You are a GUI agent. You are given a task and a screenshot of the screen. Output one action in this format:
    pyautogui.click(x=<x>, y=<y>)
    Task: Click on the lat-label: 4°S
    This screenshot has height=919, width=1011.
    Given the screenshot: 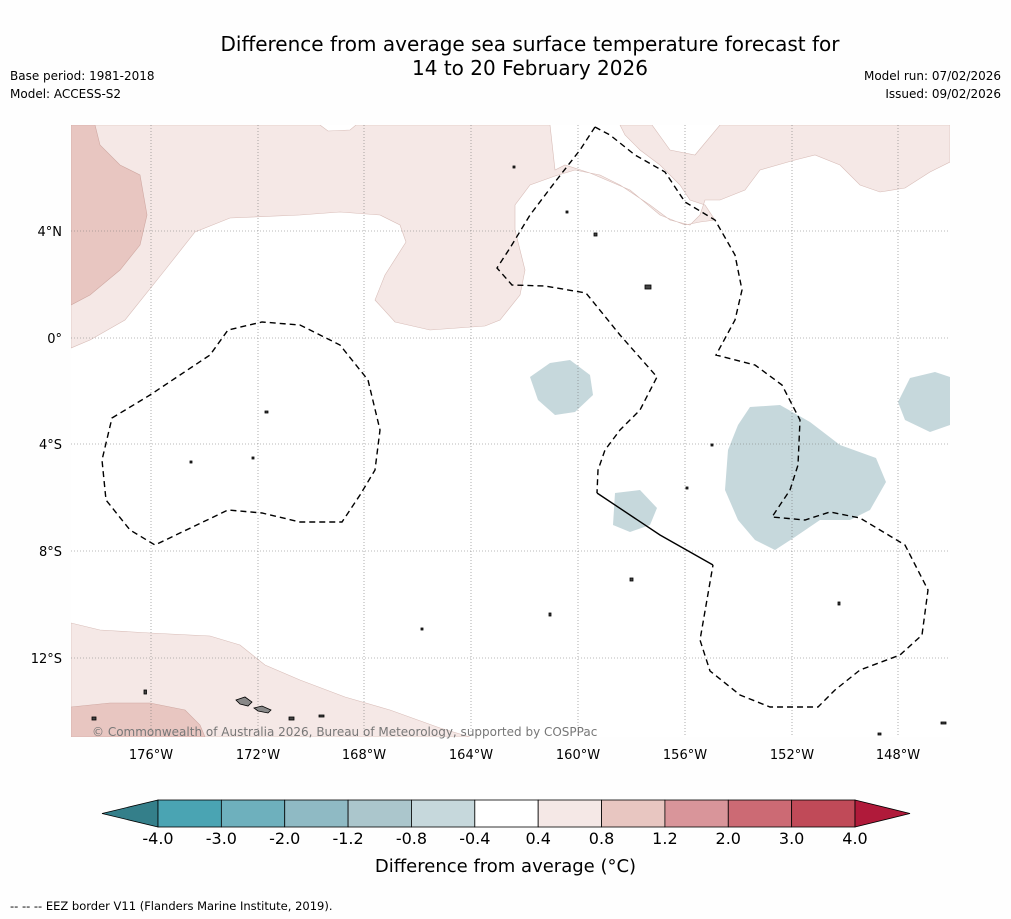 What is the action you would take?
    pyautogui.click(x=50, y=445)
    